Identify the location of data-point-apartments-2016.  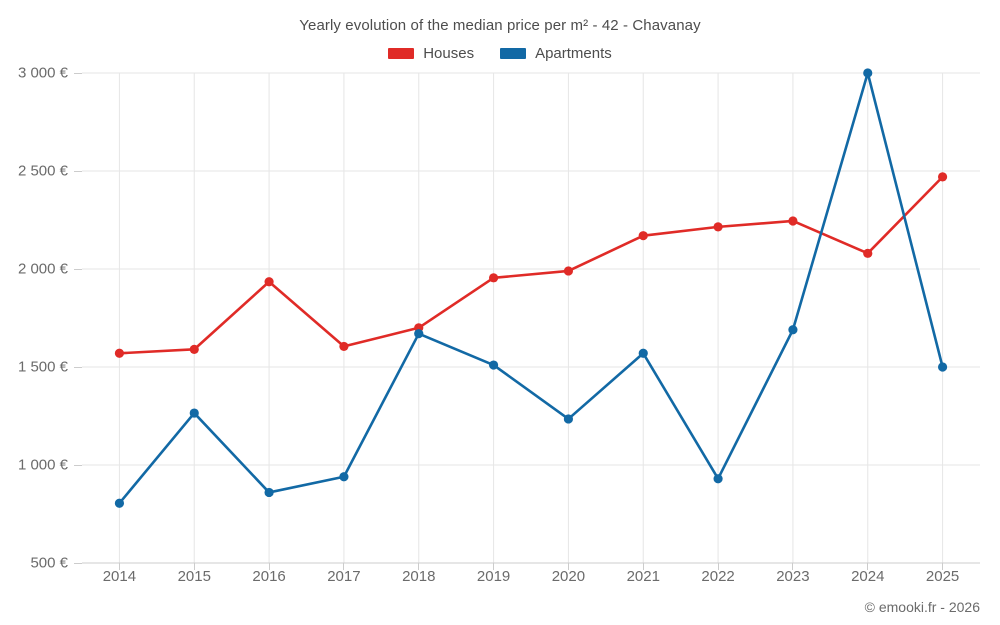
(269, 492).